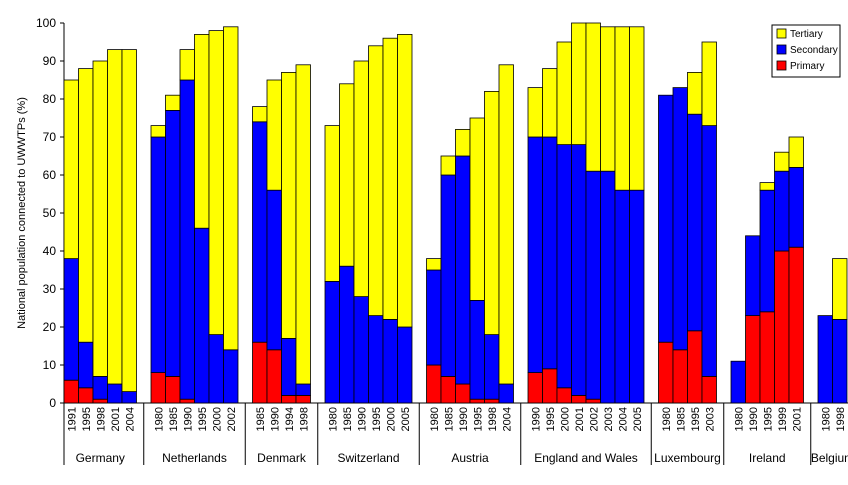 The height and width of the screenshot is (485, 848). What do you see at coordinates (586, 458) in the screenshot?
I see `x-group-label: England and Wales` at bounding box center [586, 458].